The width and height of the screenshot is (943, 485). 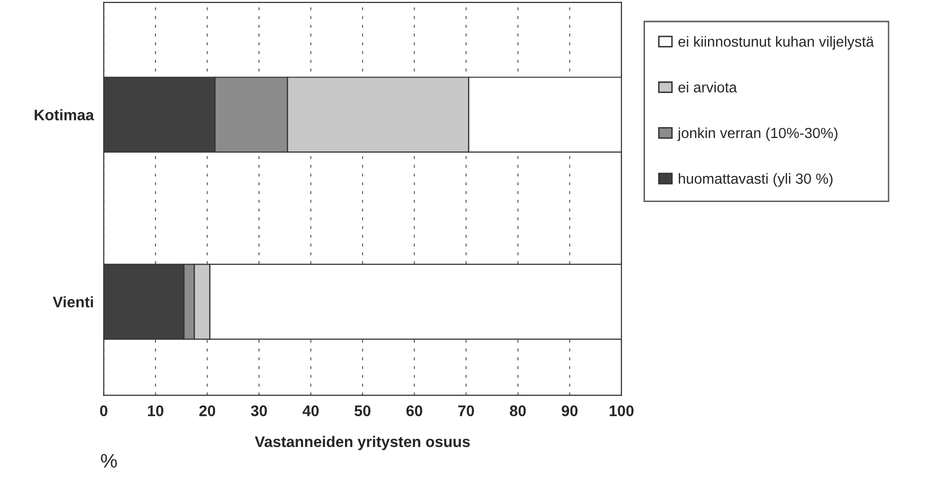 I want to click on x-tick-label: 0, so click(x=104, y=410).